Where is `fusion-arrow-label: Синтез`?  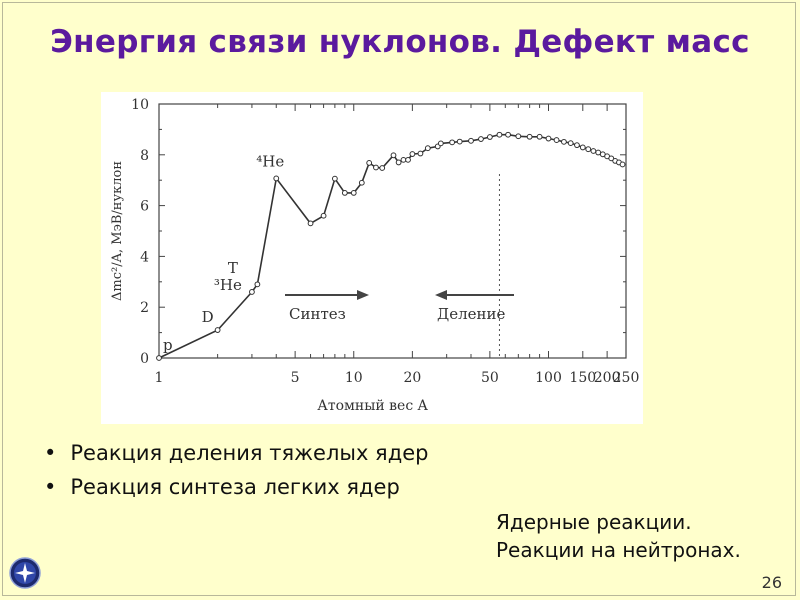
fusion-arrow-label: Синтез is located at coordinates (317, 314).